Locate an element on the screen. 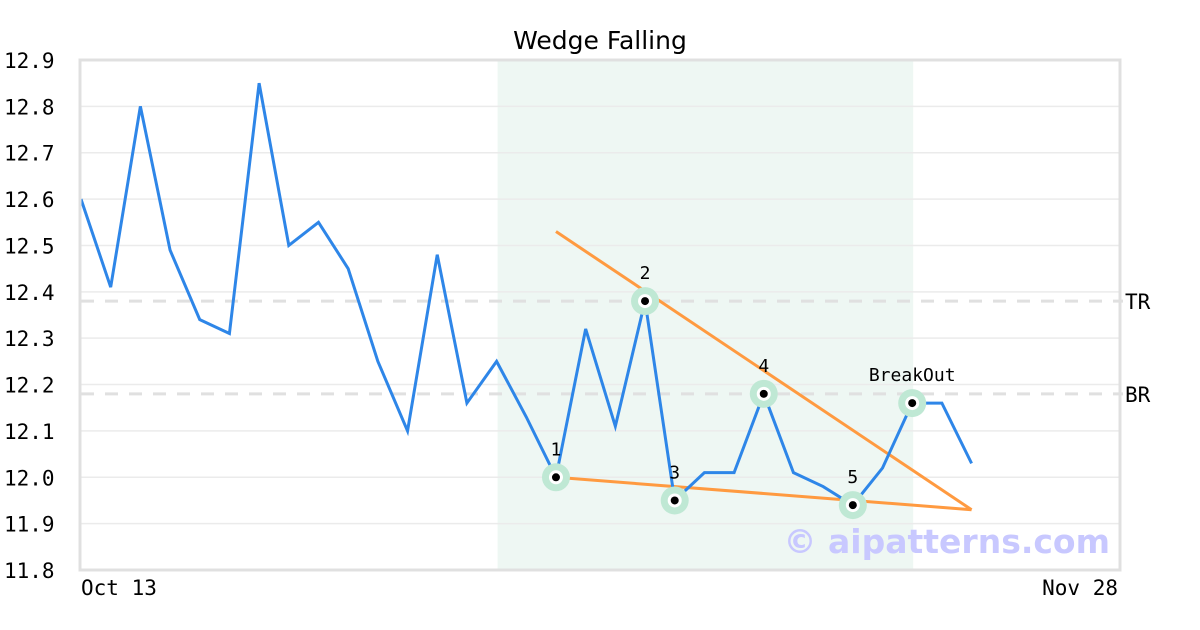 The width and height of the screenshot is (1200, 630). y-tick-label: 12.7 is located at coordinates (29, 154).